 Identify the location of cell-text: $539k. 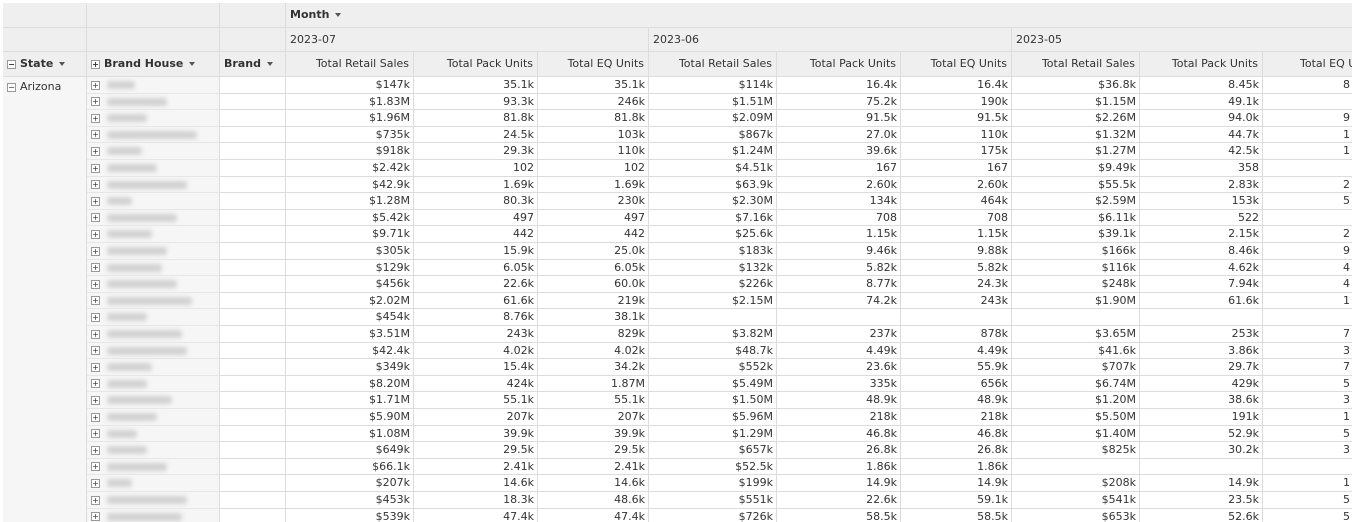
(392, 515).